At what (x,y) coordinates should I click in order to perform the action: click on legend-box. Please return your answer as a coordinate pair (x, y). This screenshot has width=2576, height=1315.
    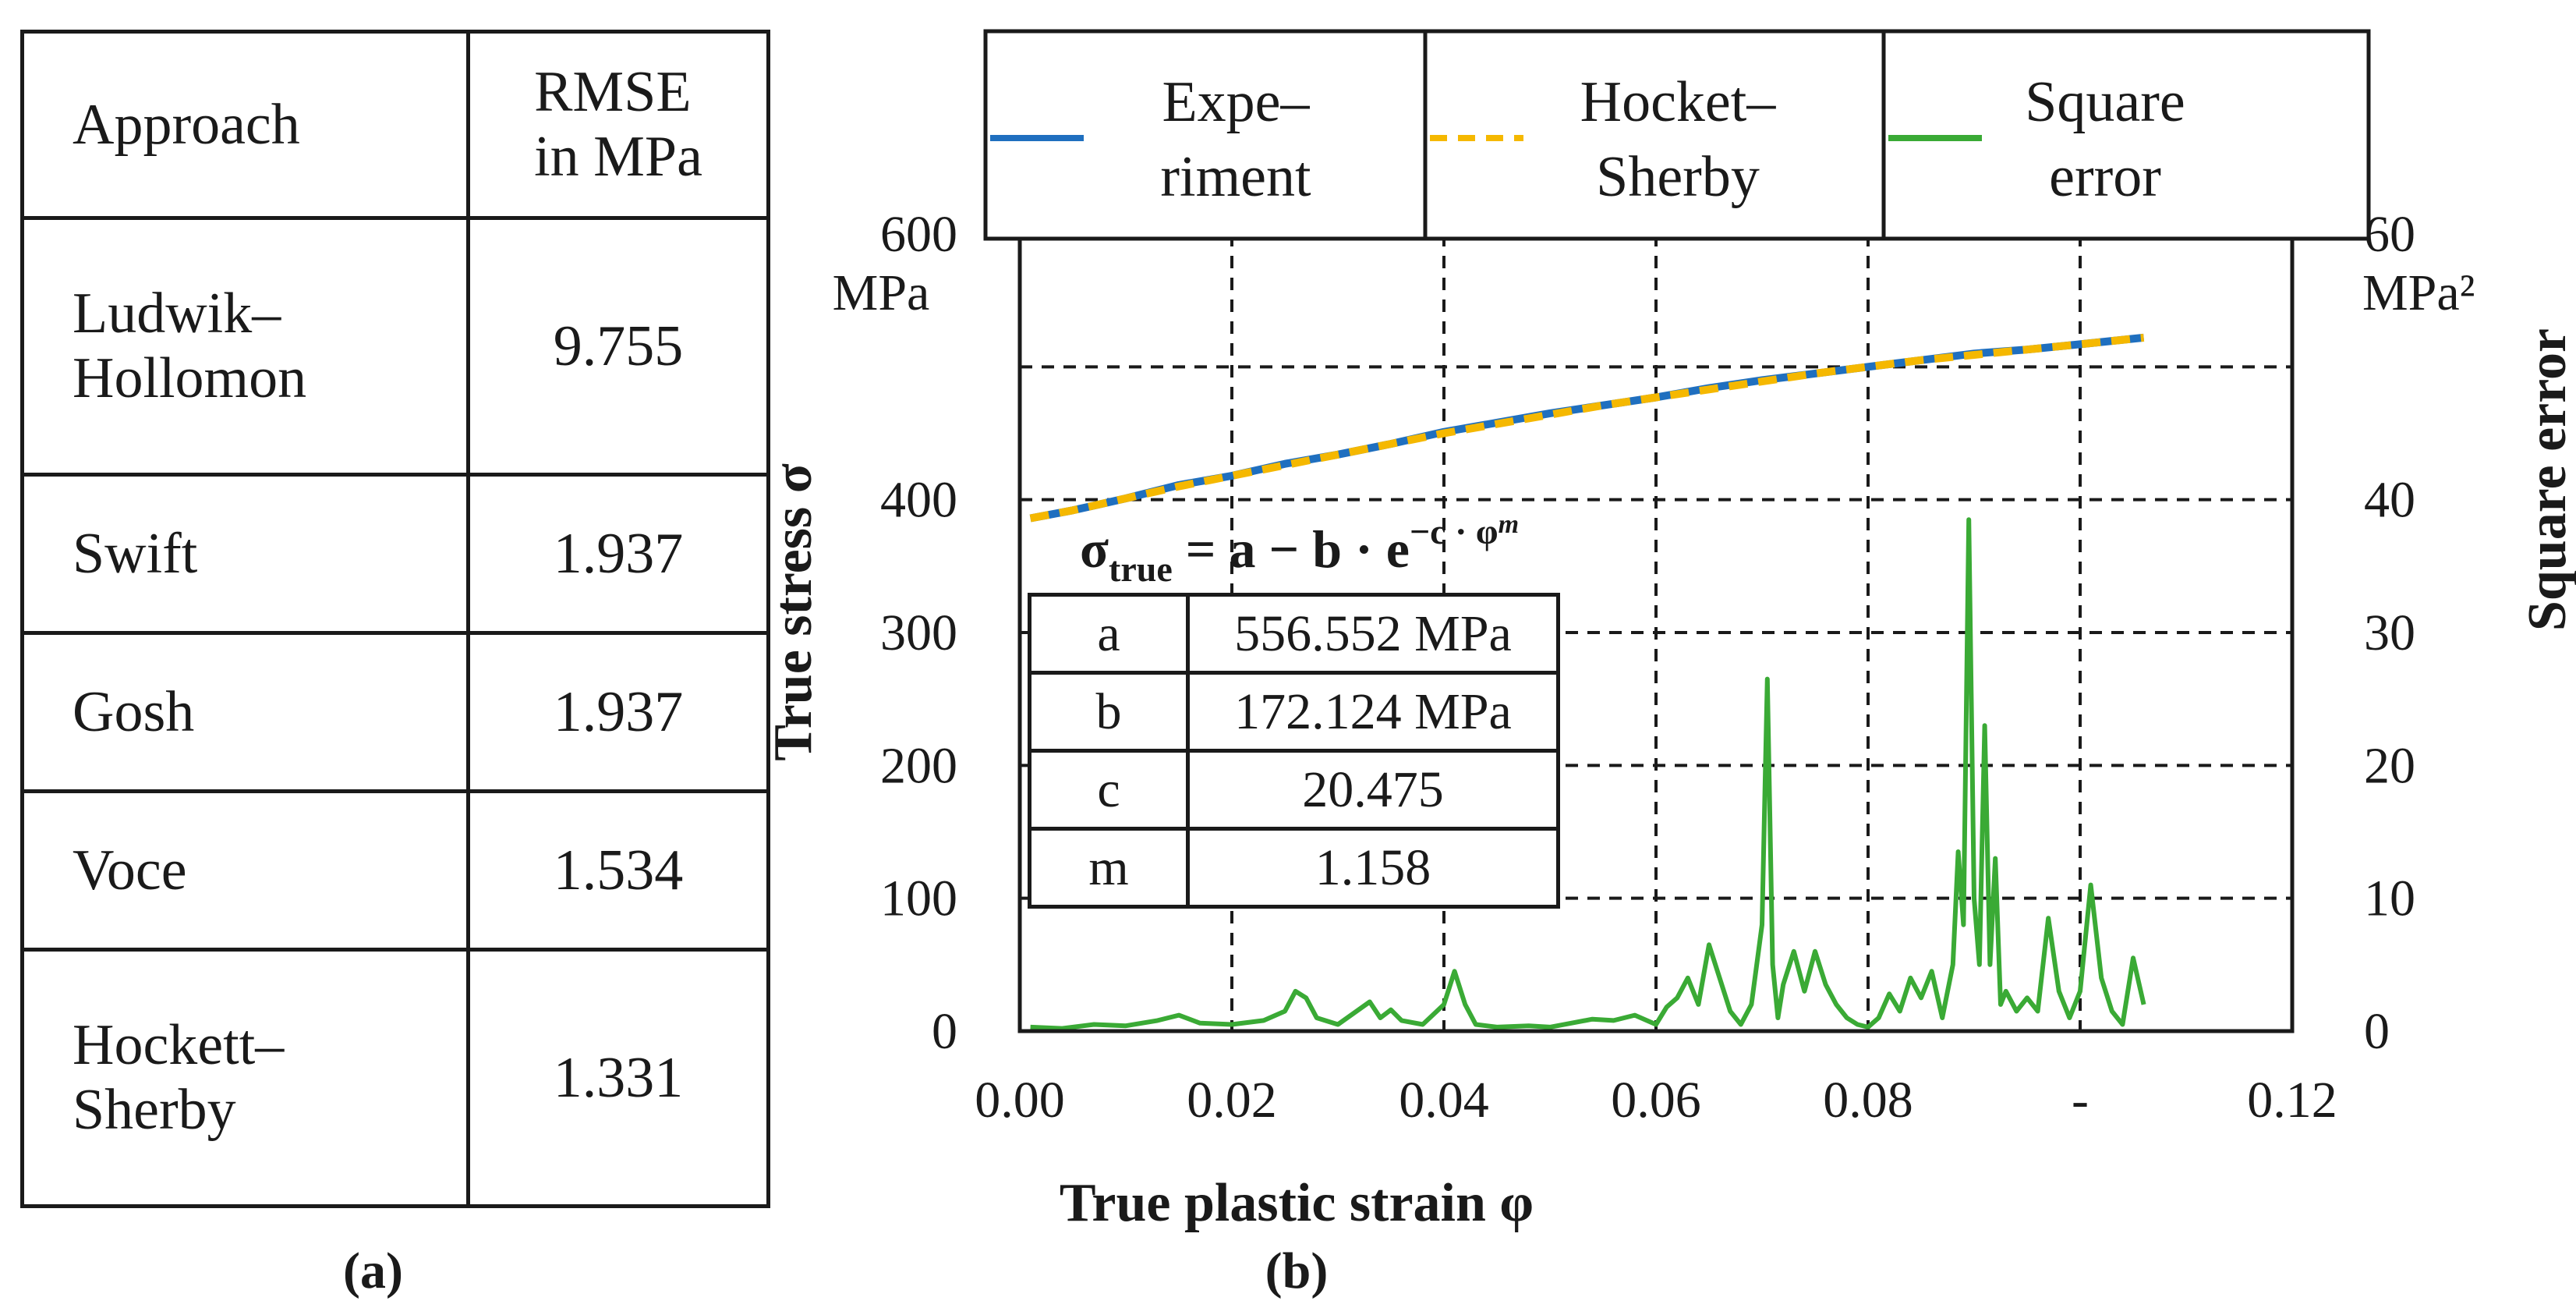
    Looking at the image, I should click on (1677, 135).